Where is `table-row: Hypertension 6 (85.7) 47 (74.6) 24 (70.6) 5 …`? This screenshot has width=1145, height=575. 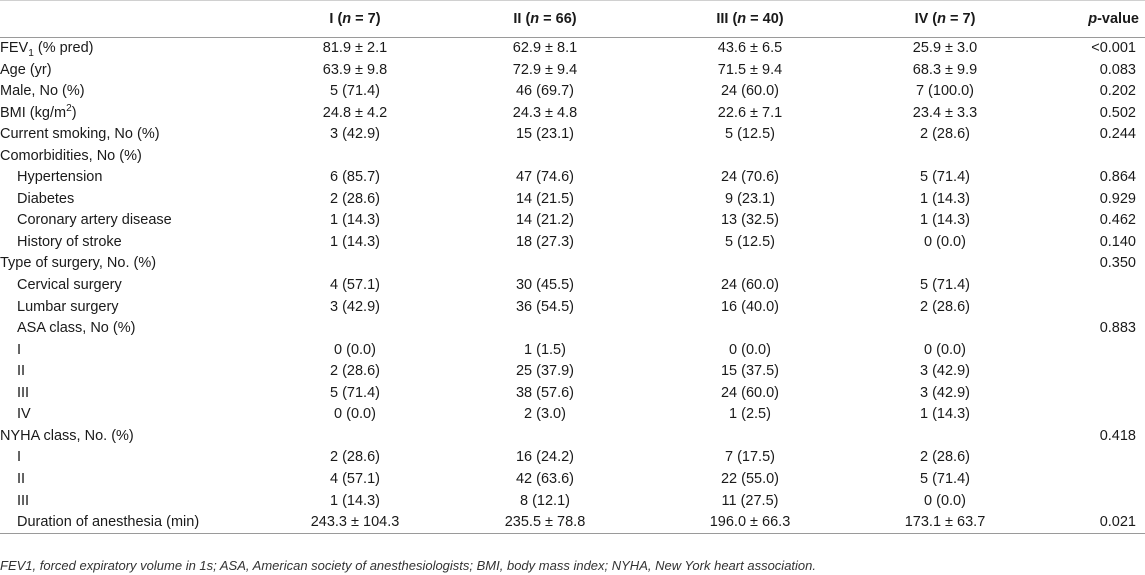 table-row: Hypertension 6 (85.7) 47 (74.6) 24 (70.6) 5 … is located at coordinates (572, 178).